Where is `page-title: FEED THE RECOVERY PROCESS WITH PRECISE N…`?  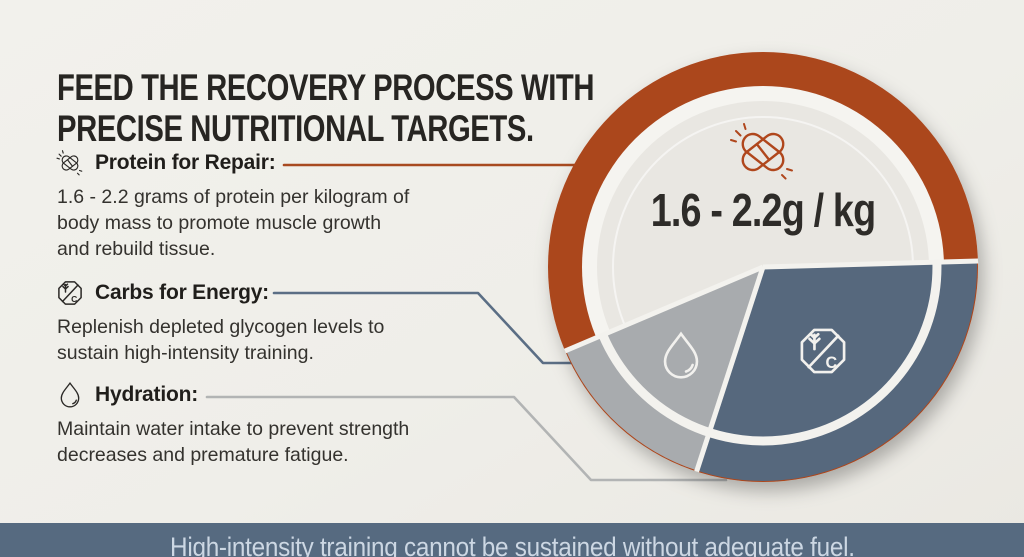
page-title: FEED THE RECOVERY PROCESS WITH PRECISE N… is located at coordinates (326, 108).